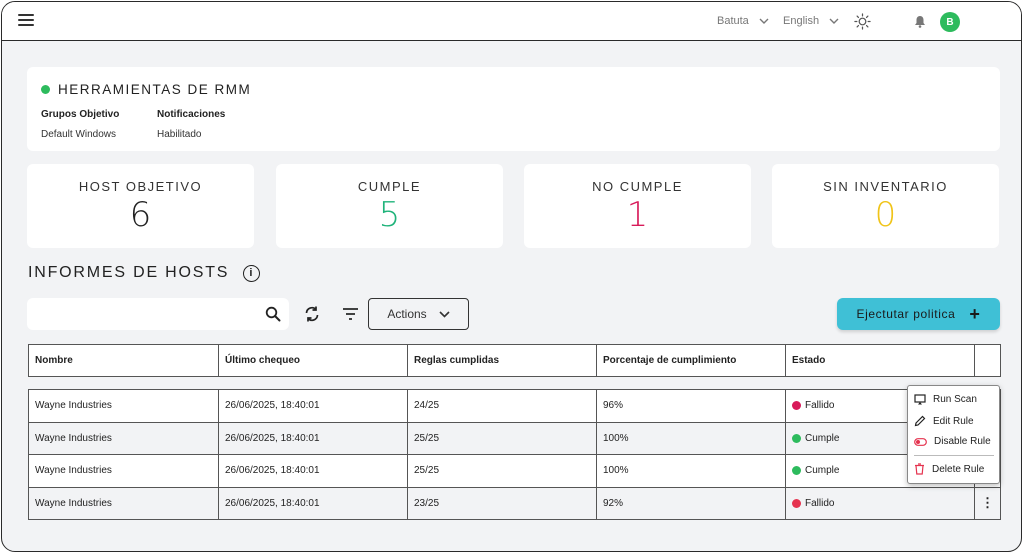  Describe the element at coordinates (191, 124) in the screenshot. I see `notifications: Notificaciones Habilitado` at that location.